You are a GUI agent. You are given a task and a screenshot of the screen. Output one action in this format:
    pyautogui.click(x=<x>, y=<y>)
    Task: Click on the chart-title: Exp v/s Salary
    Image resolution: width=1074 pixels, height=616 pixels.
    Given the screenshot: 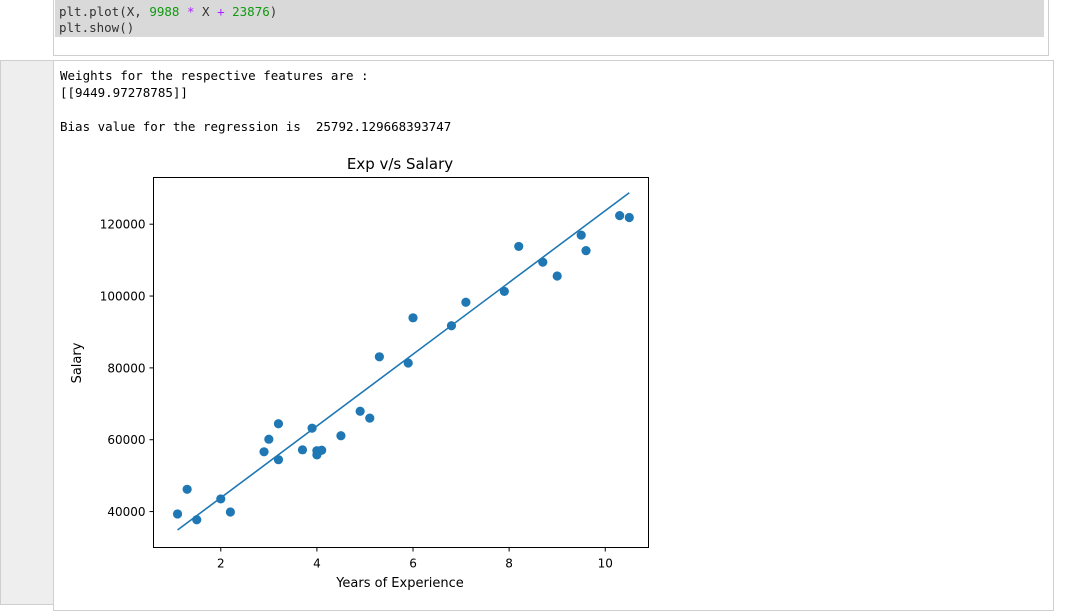 What is the action you would take?
    pyautogui.click(x=400, y=164)
    